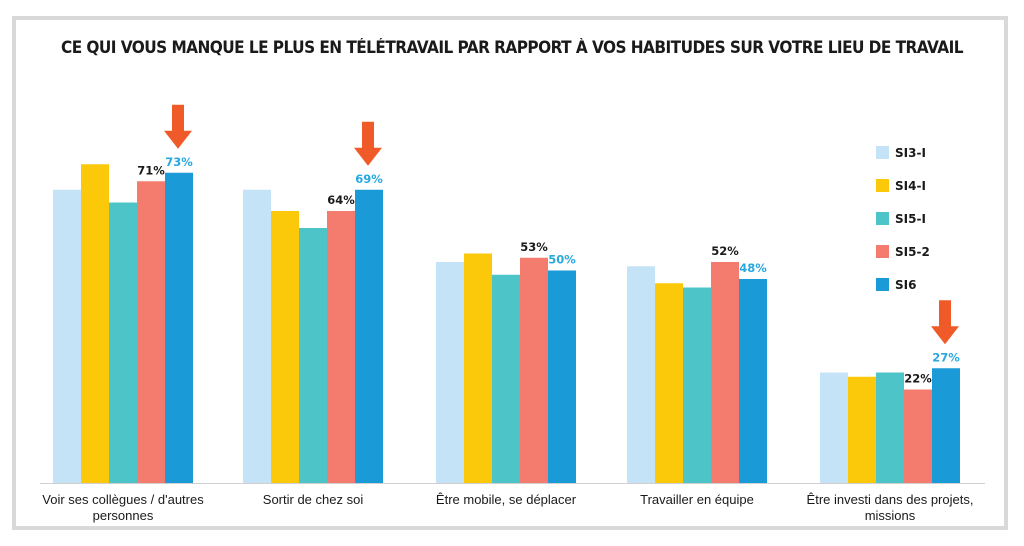  I want to click on category-label: Travailler en équipe, so click(697, 499).